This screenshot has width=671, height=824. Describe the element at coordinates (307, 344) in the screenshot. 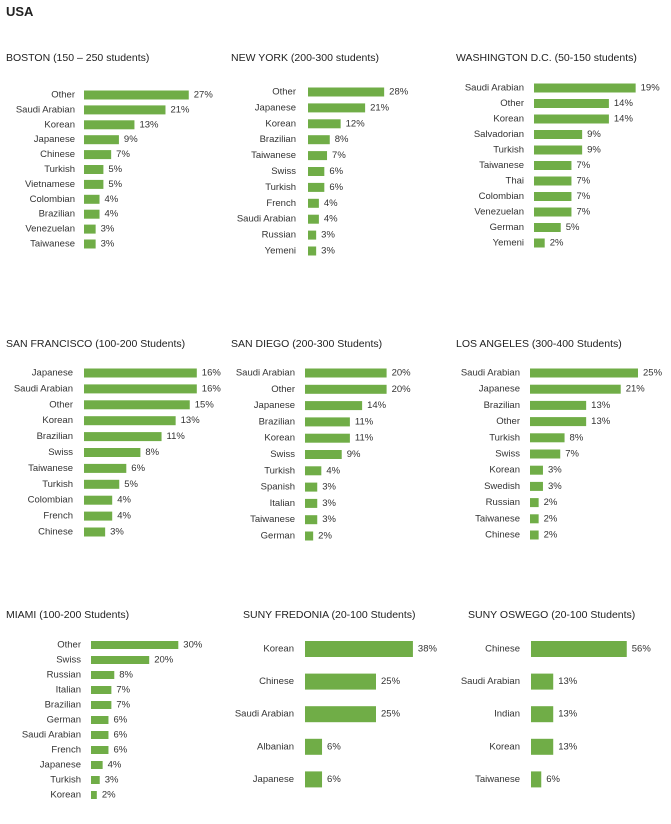

I see `chart-title: SAN DIEGO (200-300 Students)` at that location.